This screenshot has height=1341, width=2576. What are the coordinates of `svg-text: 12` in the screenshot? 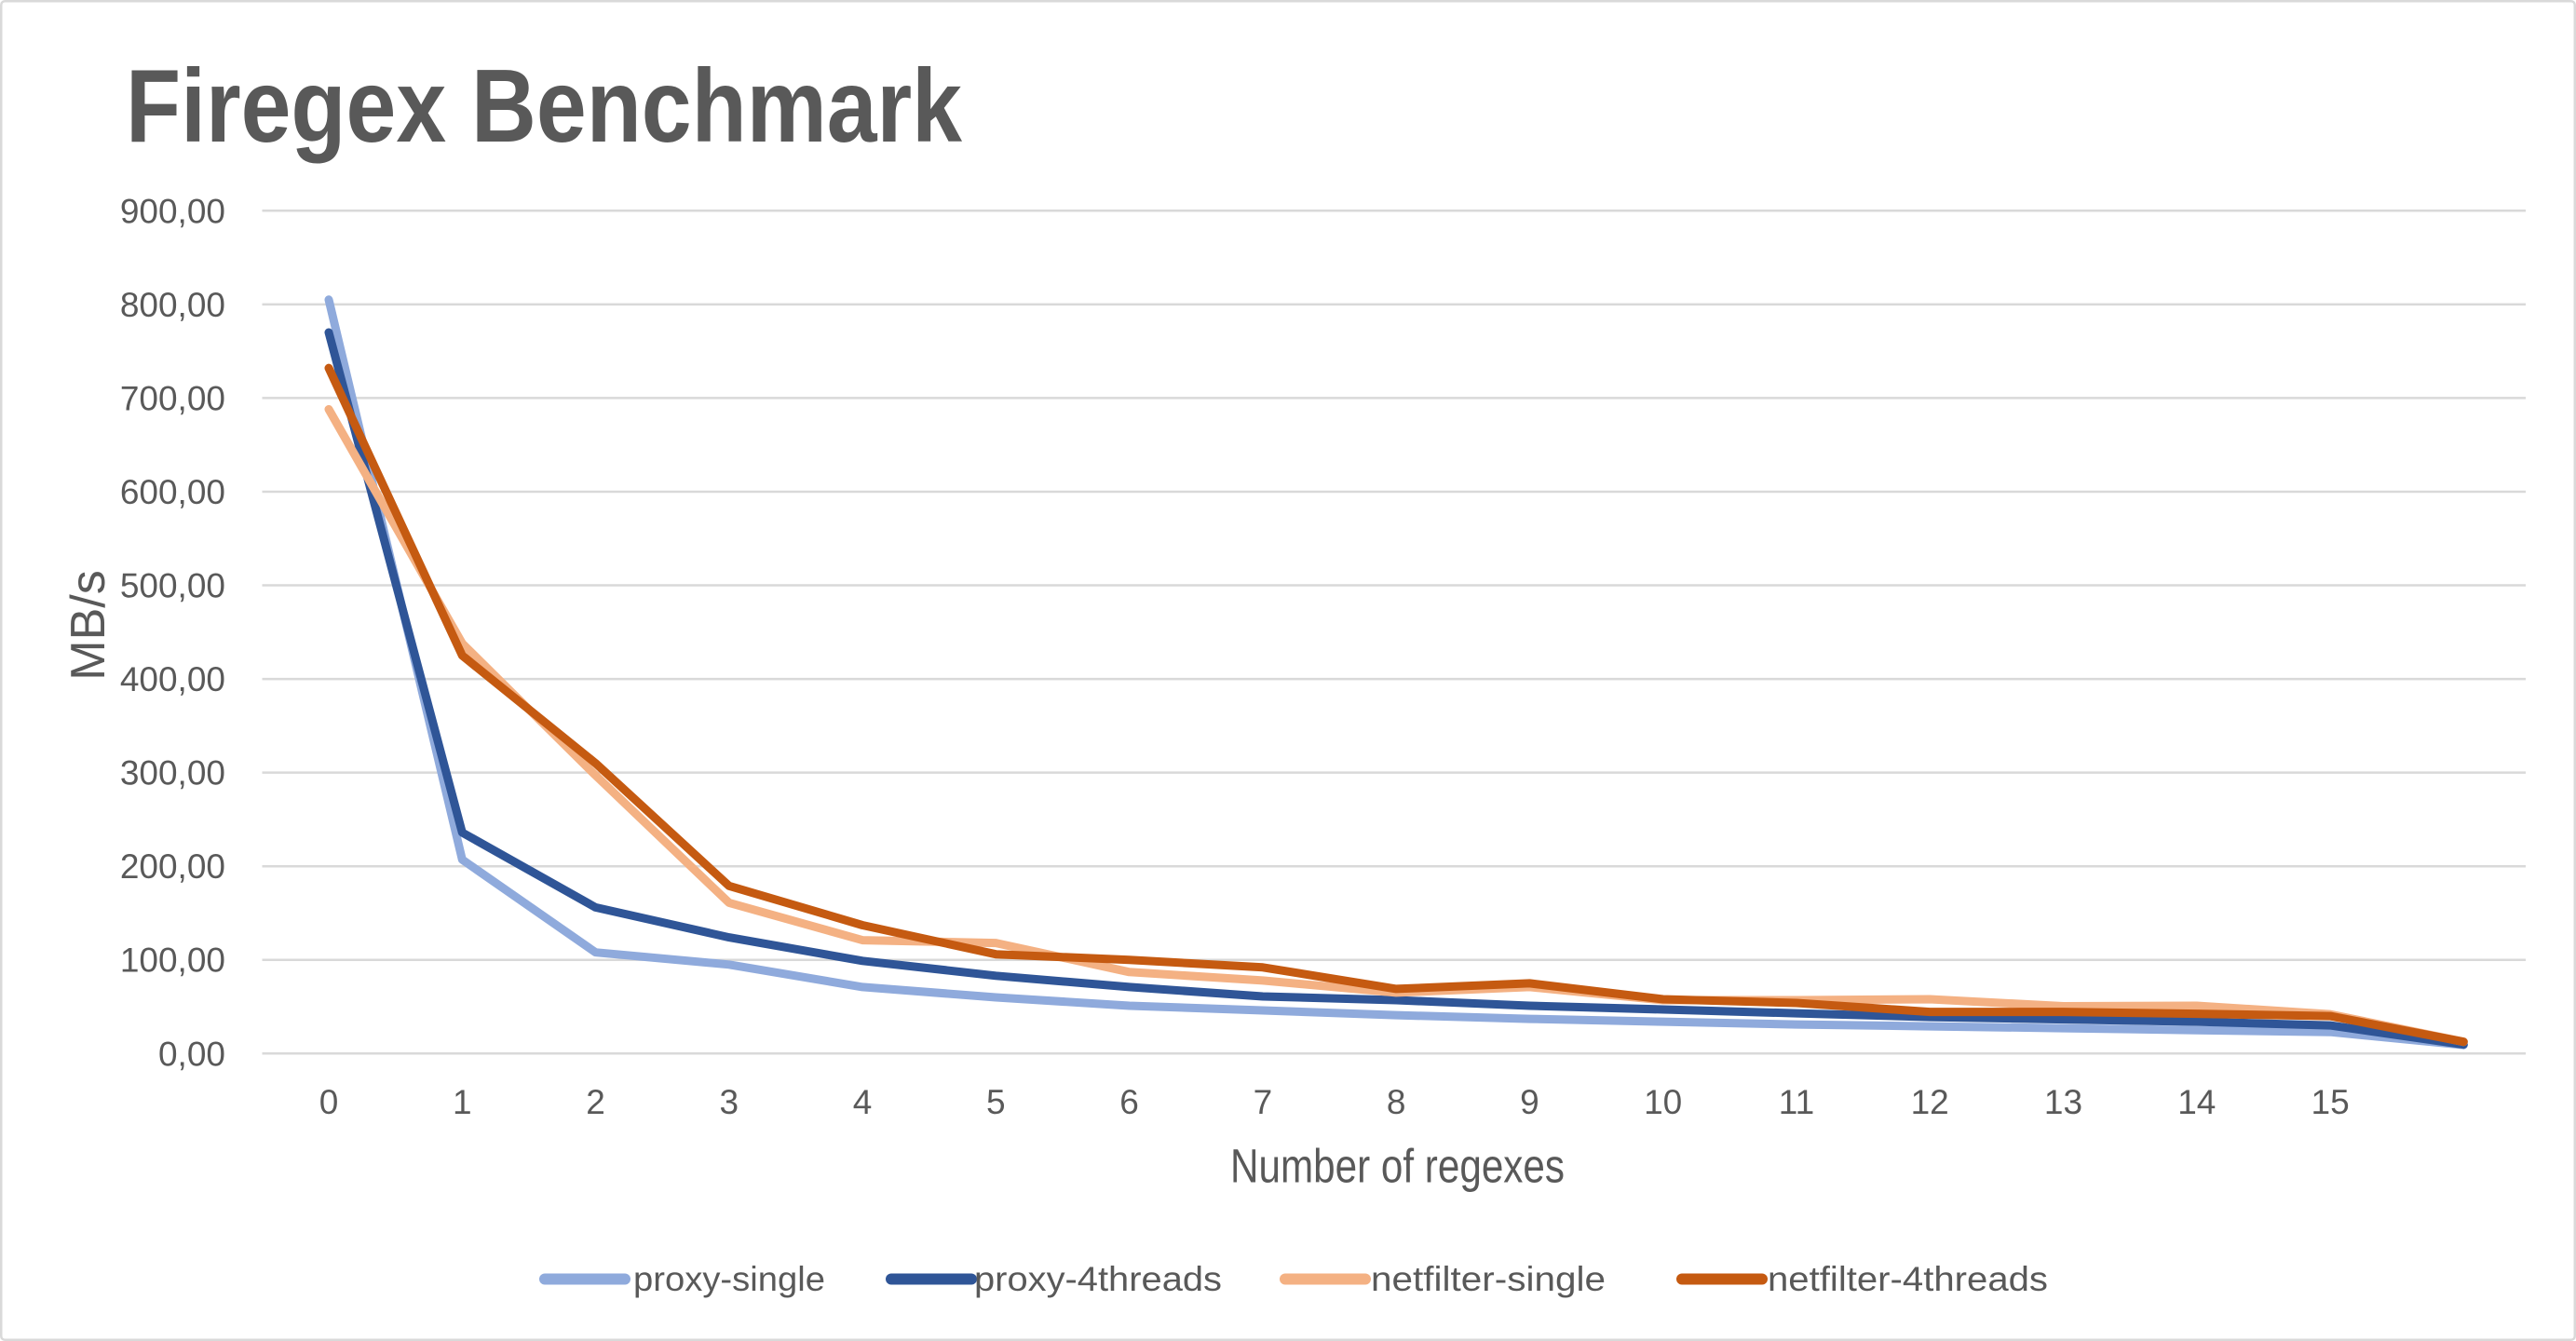 It's located at (1930, 1102).